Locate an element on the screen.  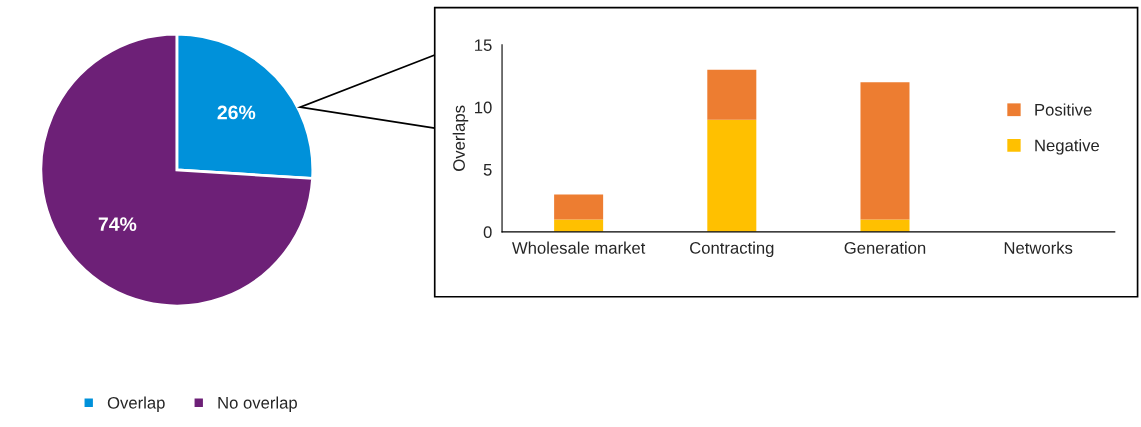
x-tick-label: Wholesale market is located at coordinates (579, 247).